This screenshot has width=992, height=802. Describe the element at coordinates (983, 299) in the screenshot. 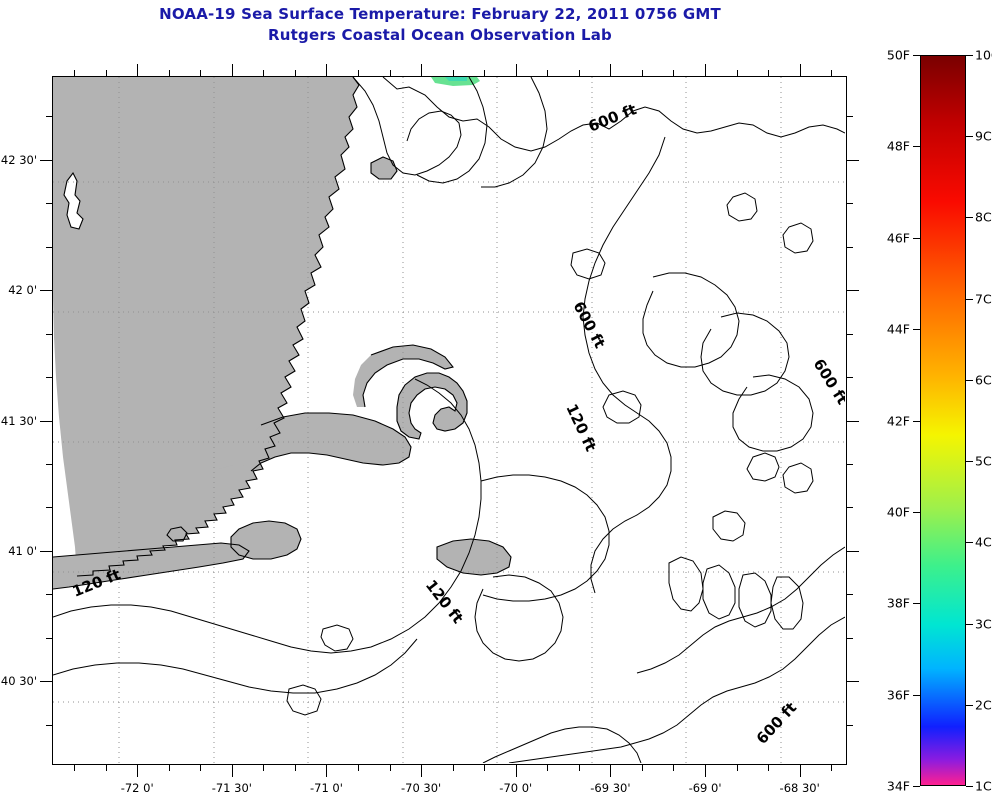

I see `colorbar-label-celsius: 7C` at that location.